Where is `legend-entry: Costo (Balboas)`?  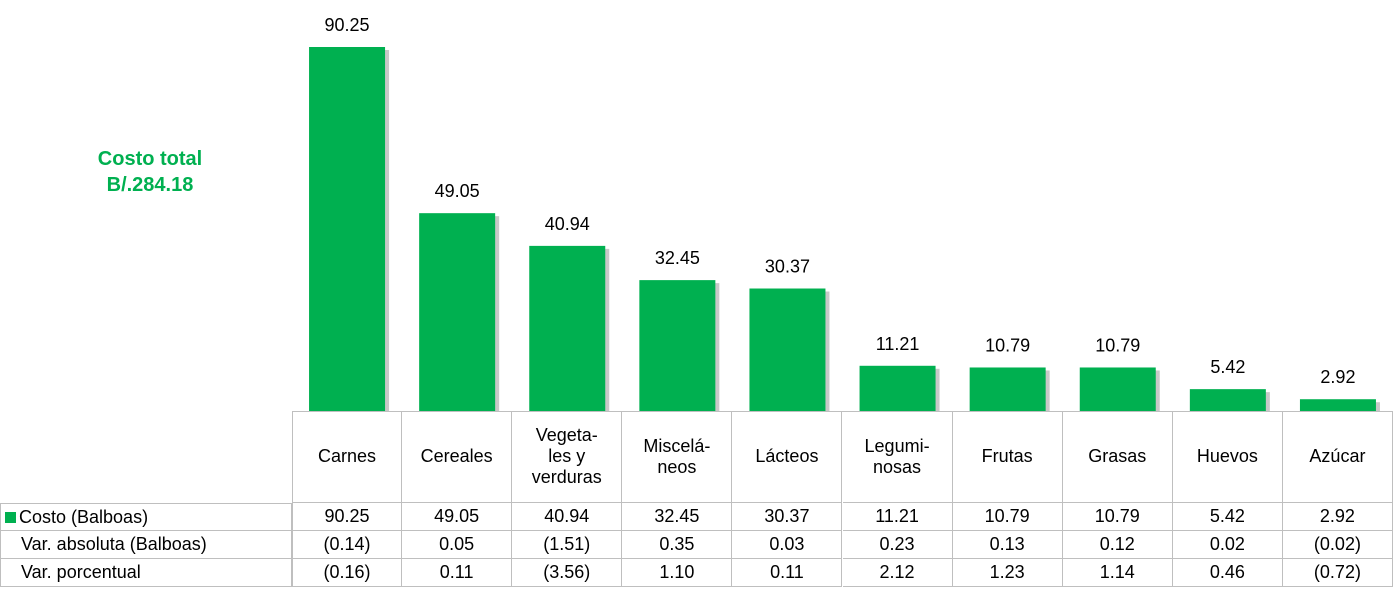 legend-entry: Costo (Balboas) is located at coordinates (146, 517).